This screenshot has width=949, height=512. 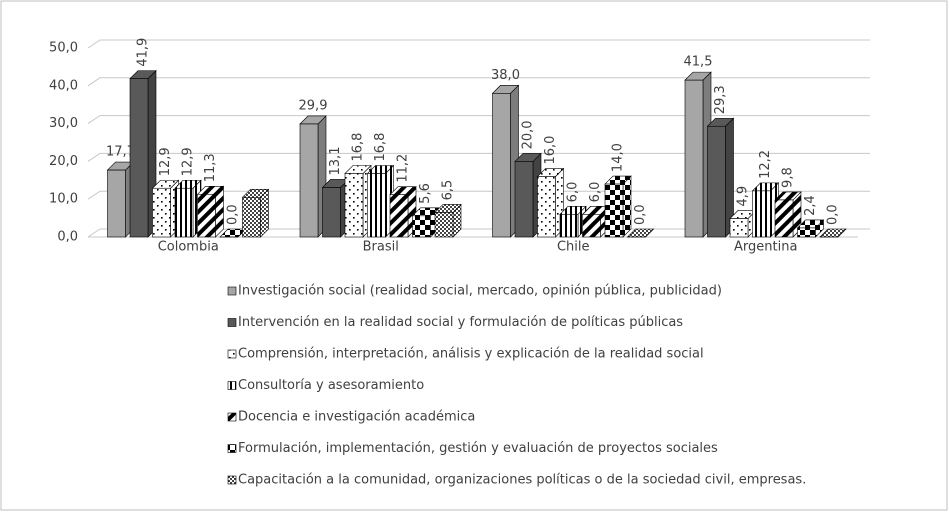 I want to click on data-label: 9,8, so click(x=788, y=177).